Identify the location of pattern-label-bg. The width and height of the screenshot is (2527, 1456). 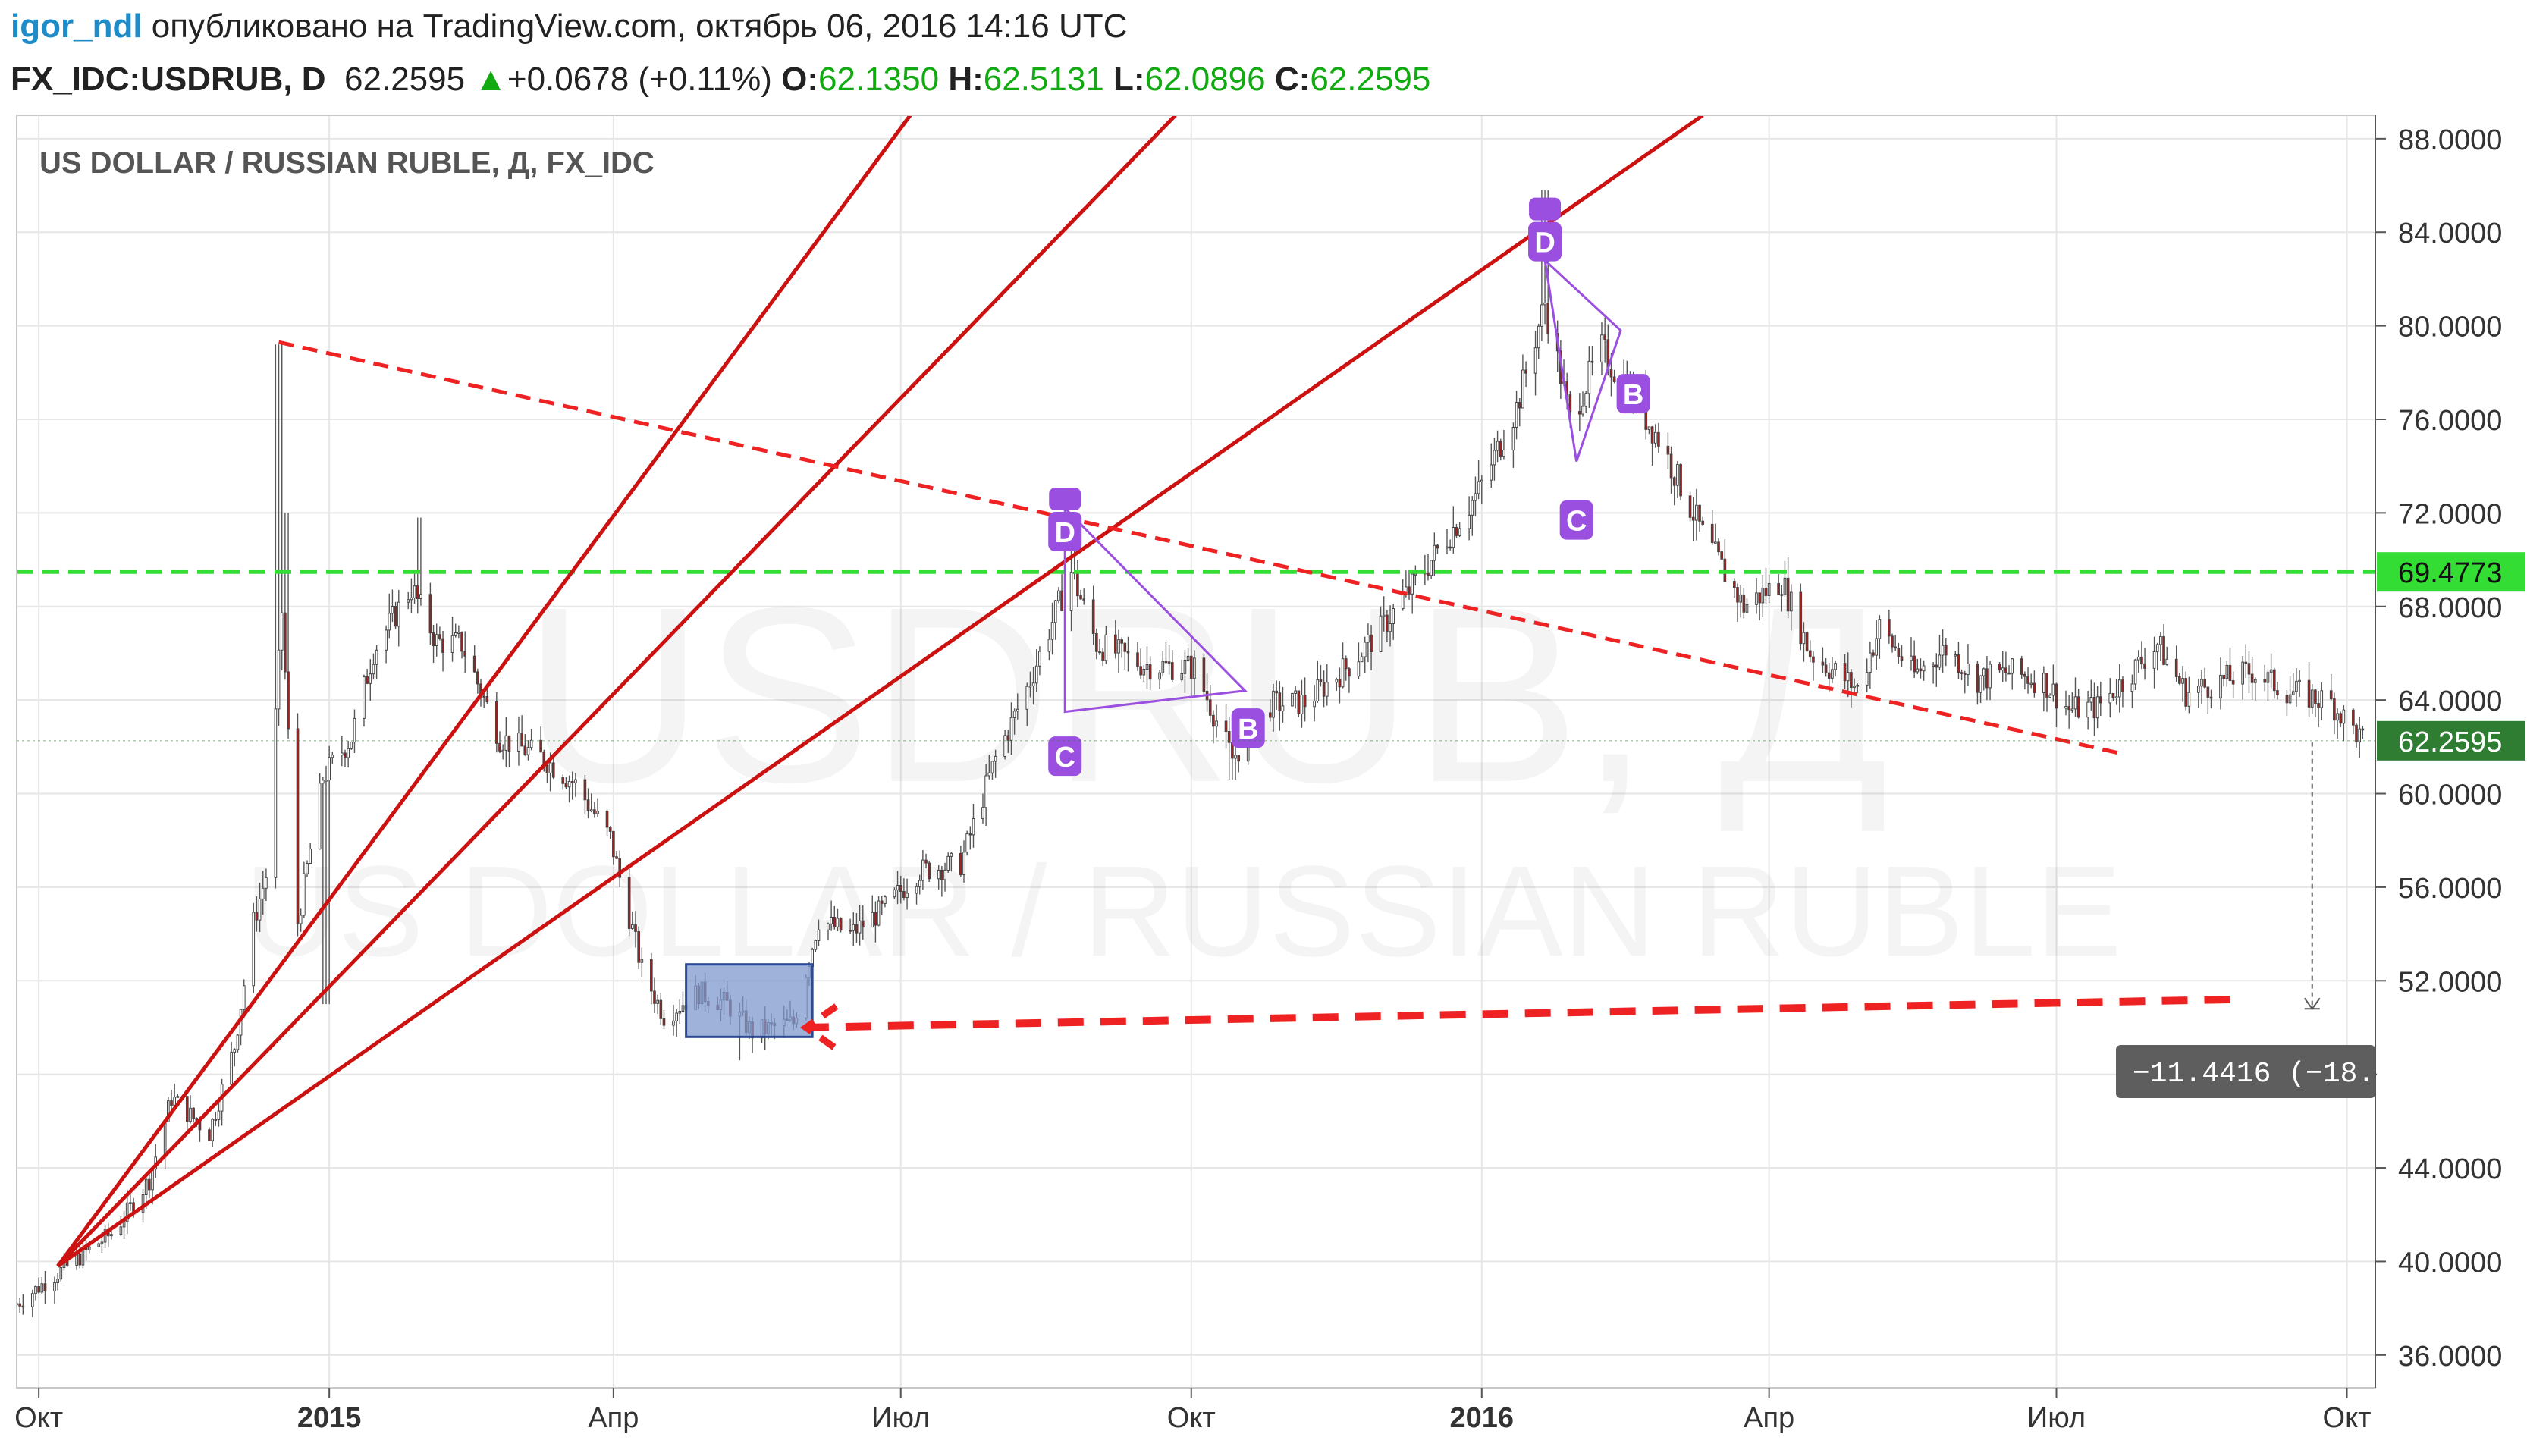
(1633, 394).